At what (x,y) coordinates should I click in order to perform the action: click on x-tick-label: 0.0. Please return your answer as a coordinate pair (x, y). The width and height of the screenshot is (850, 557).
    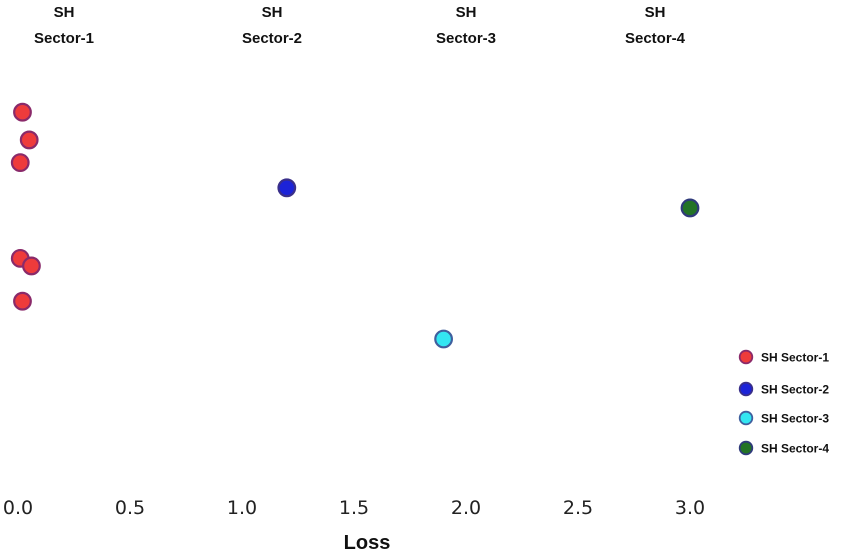
    Looking at the image, I should click on (18, 508).